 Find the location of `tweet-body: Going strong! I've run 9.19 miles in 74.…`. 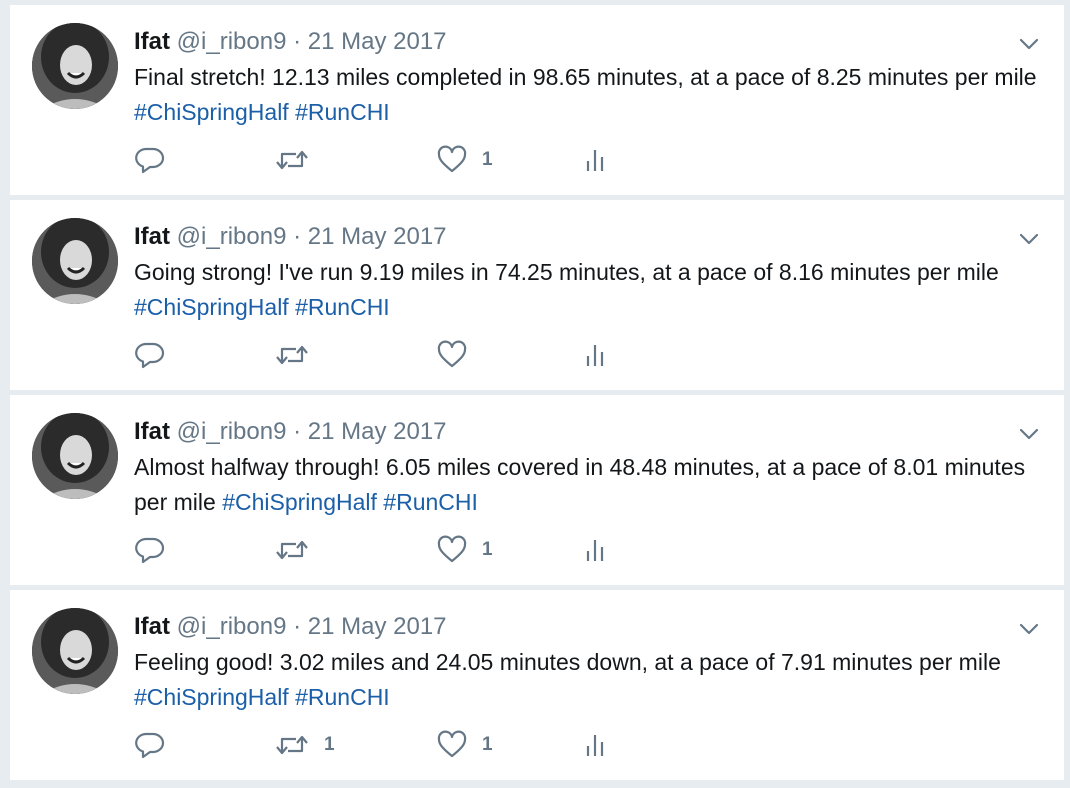

tweet-body: Going strong! I've run 9.19 miles in 74.… is located at coordinates (566, 272).